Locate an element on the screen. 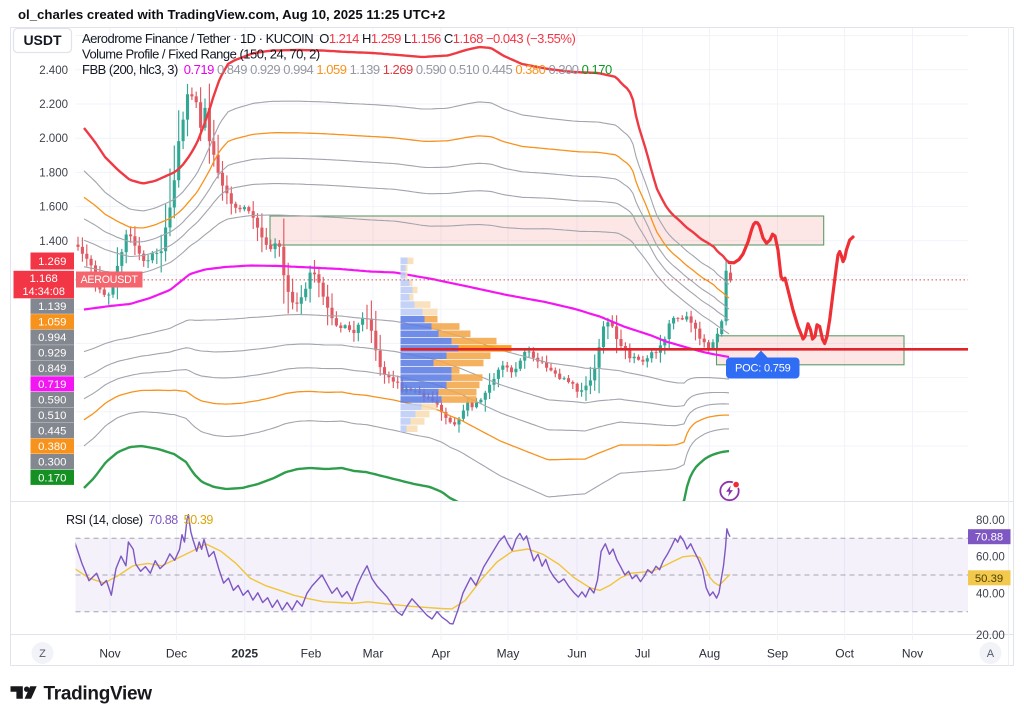 The width and height of the screenshot is (1024, 721). svg-text: 0.445 is located at coordinates (52, 432).